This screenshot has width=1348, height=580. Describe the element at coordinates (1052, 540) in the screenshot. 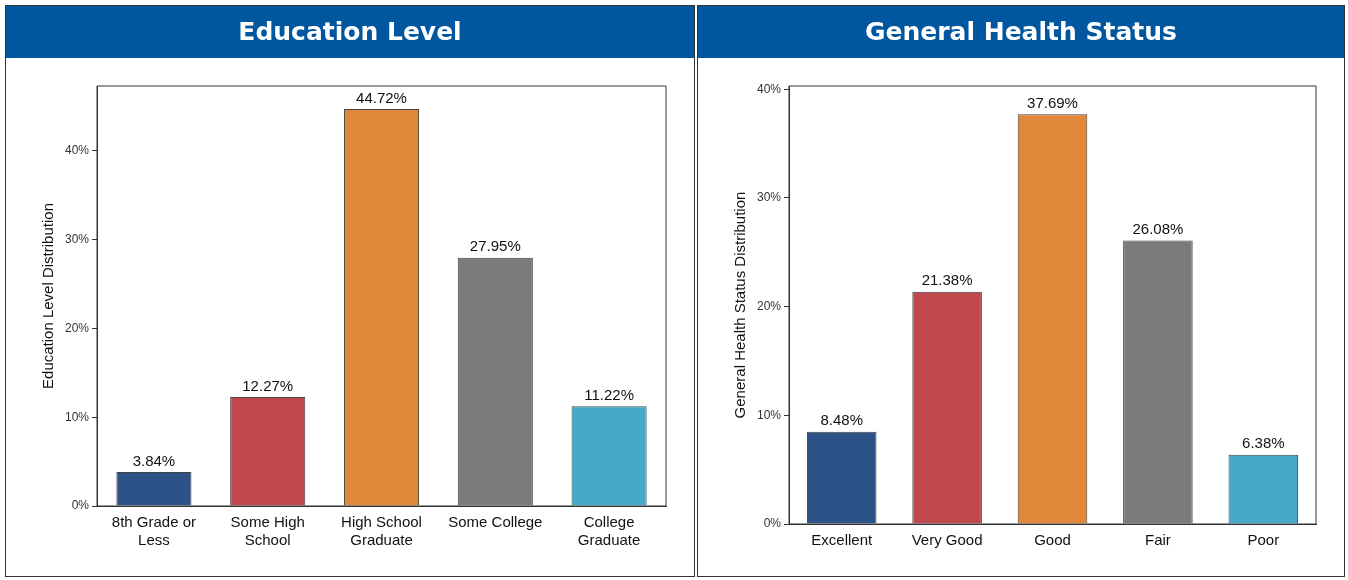

I see `x-tick-label: Good` at that location.